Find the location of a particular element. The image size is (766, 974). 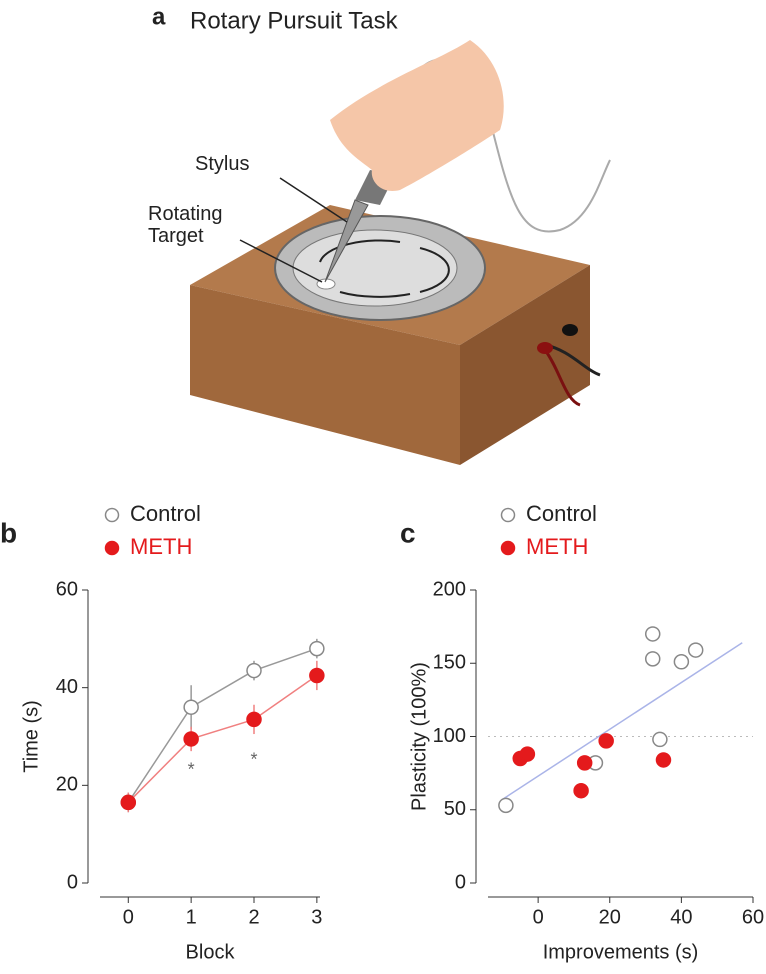

y-axis-label: Plasticity (100%) is located at coordinates (419, 736).